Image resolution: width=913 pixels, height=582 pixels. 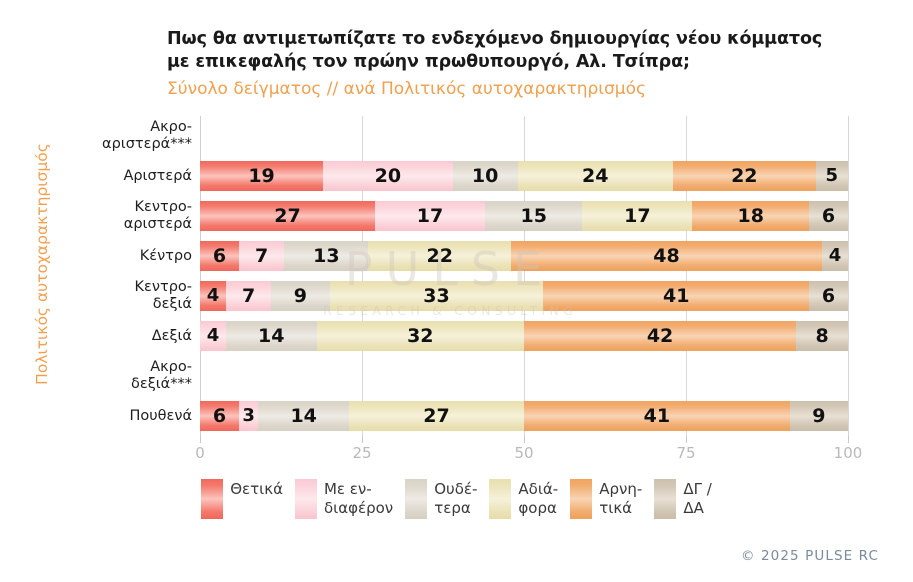 I want to click on x-axis-tick-label: 100, so click(x=848, y=453).